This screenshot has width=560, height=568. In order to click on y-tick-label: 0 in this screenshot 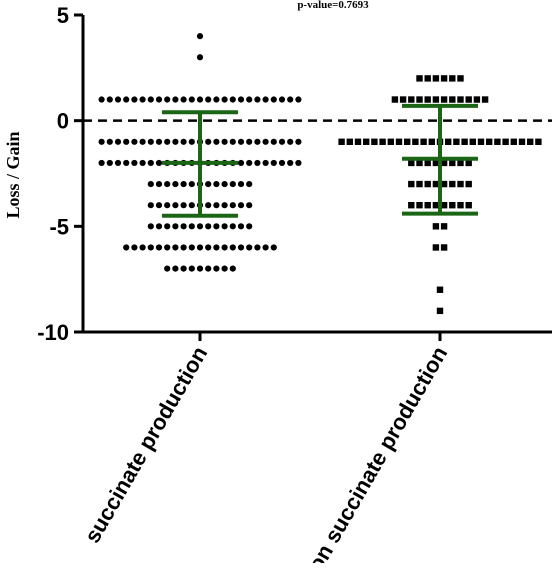, I will do `click(63, 121)`.